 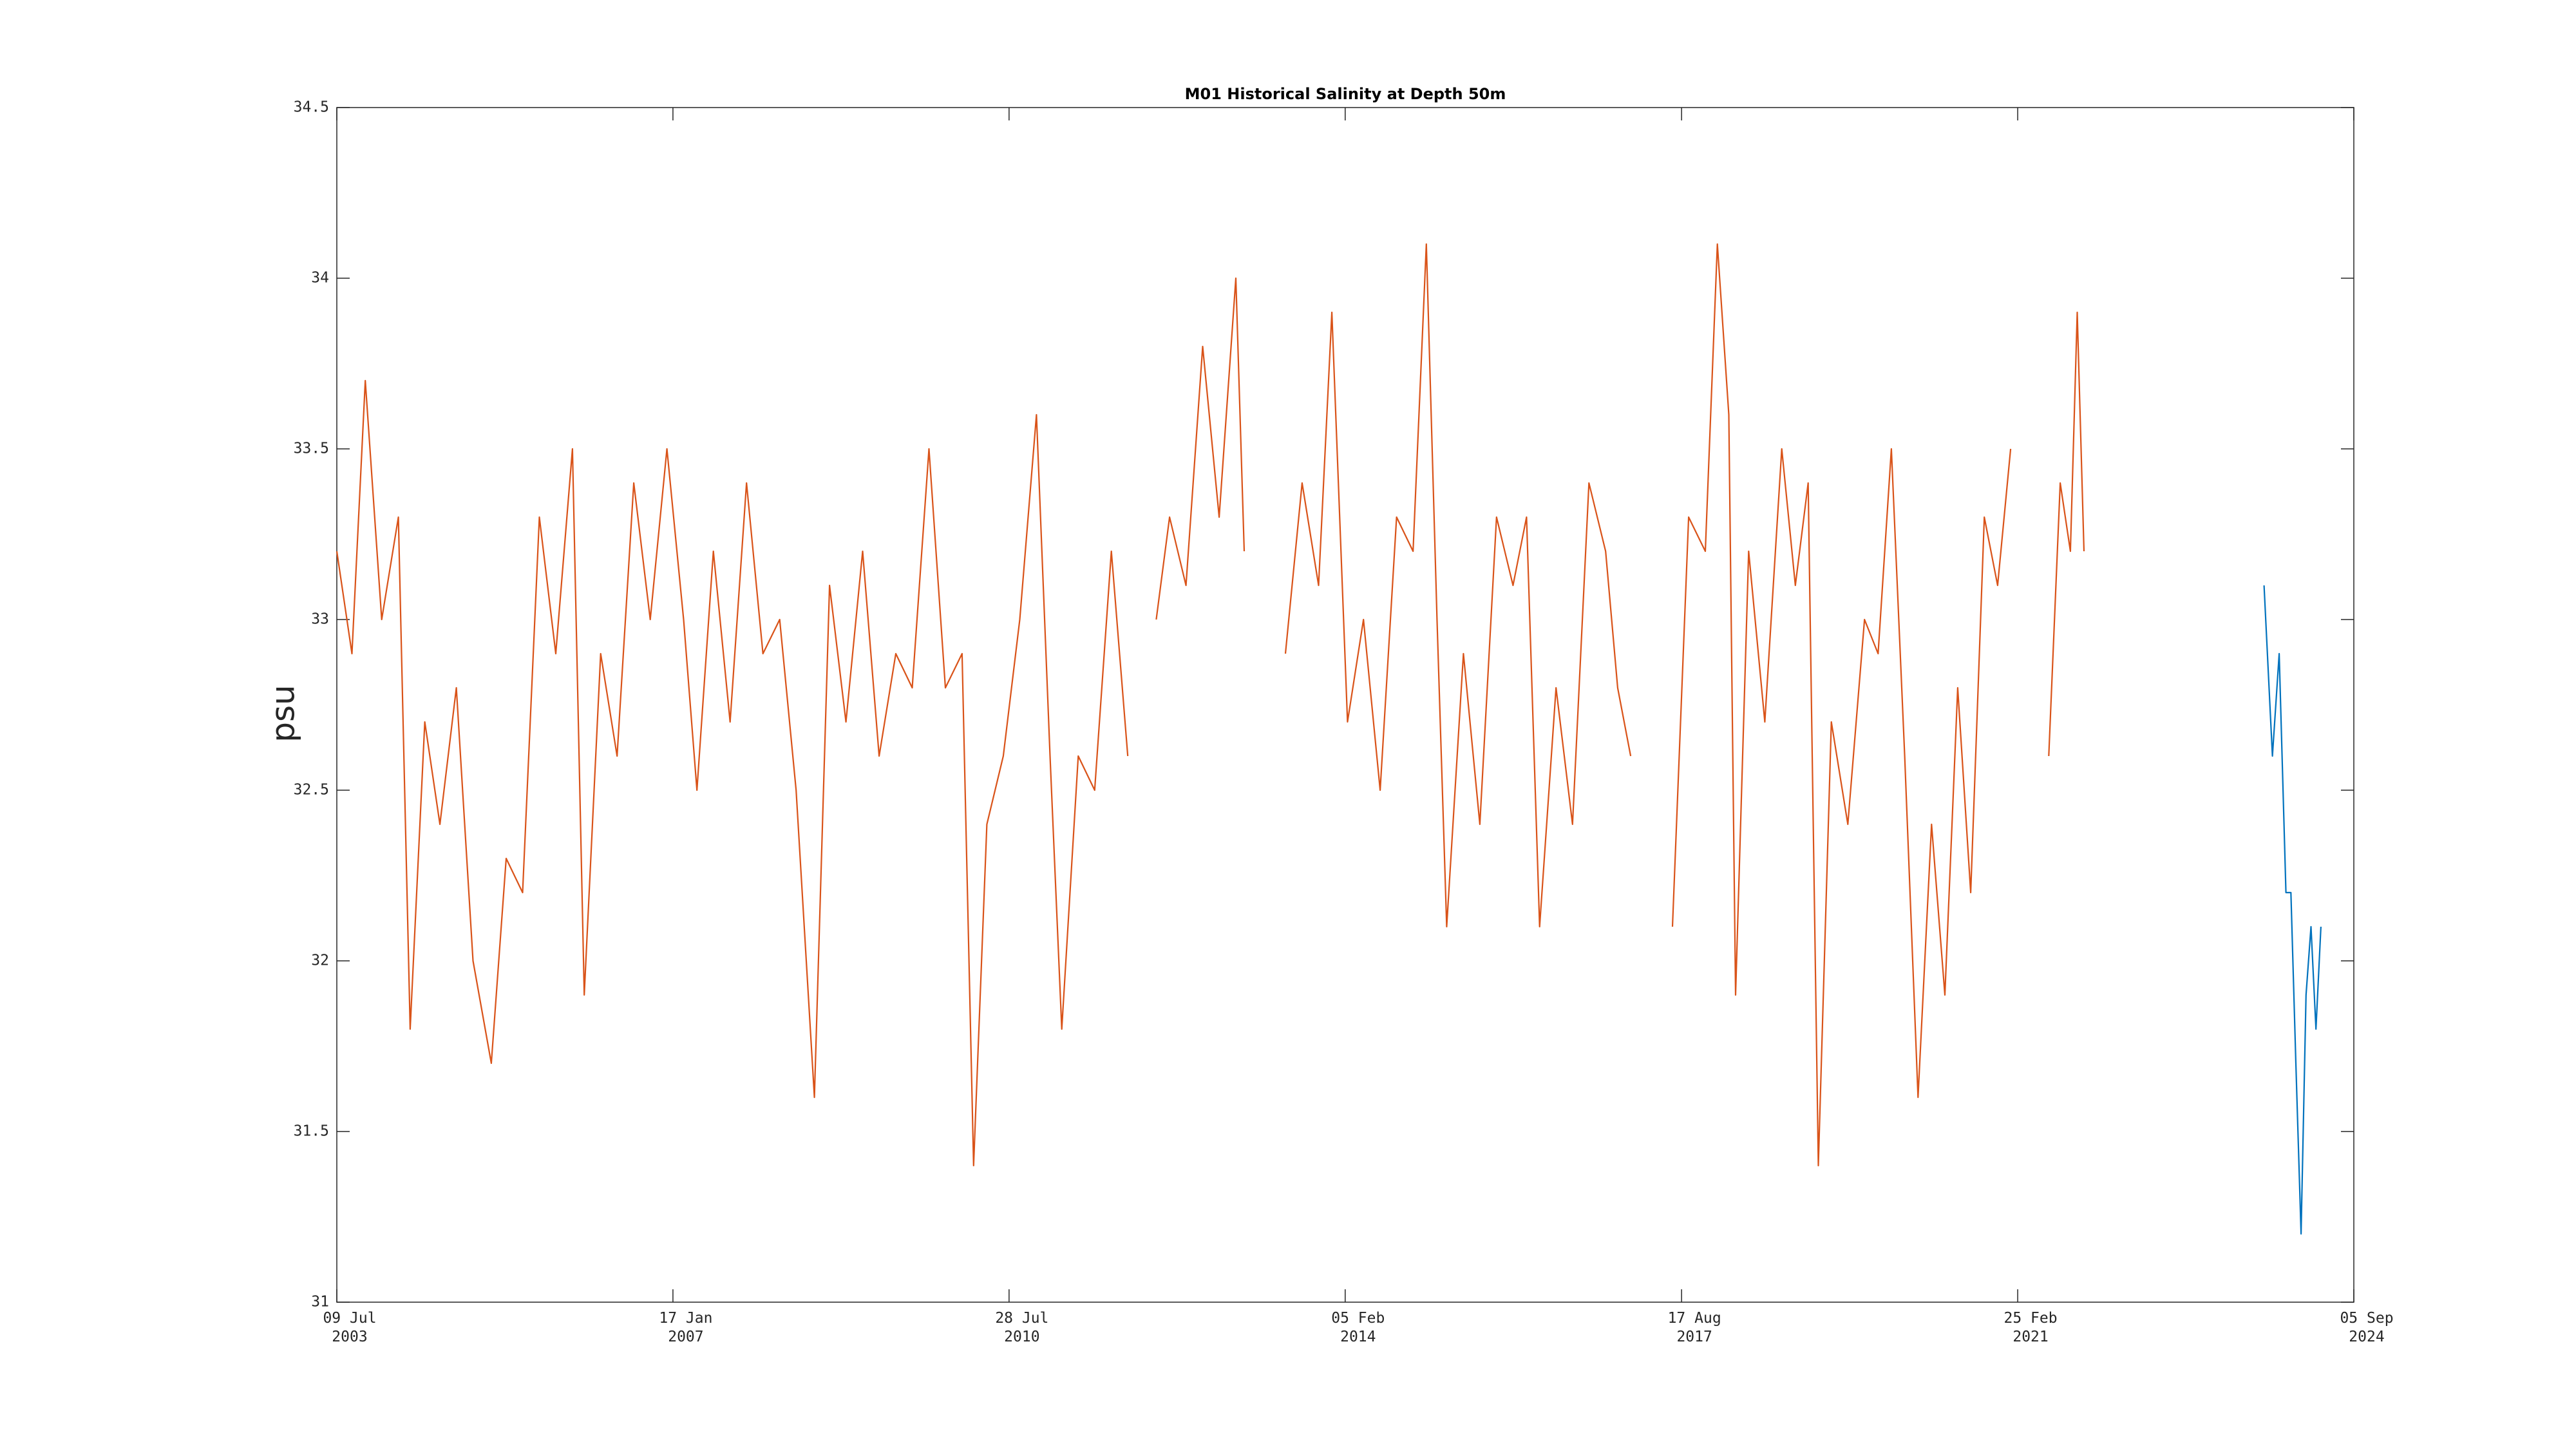 What do you see at coordinates (2031, 1327) in the screenshot?
I see `x-tick-label: 25 Feb 2021` at bounding box center [2031, 1327].